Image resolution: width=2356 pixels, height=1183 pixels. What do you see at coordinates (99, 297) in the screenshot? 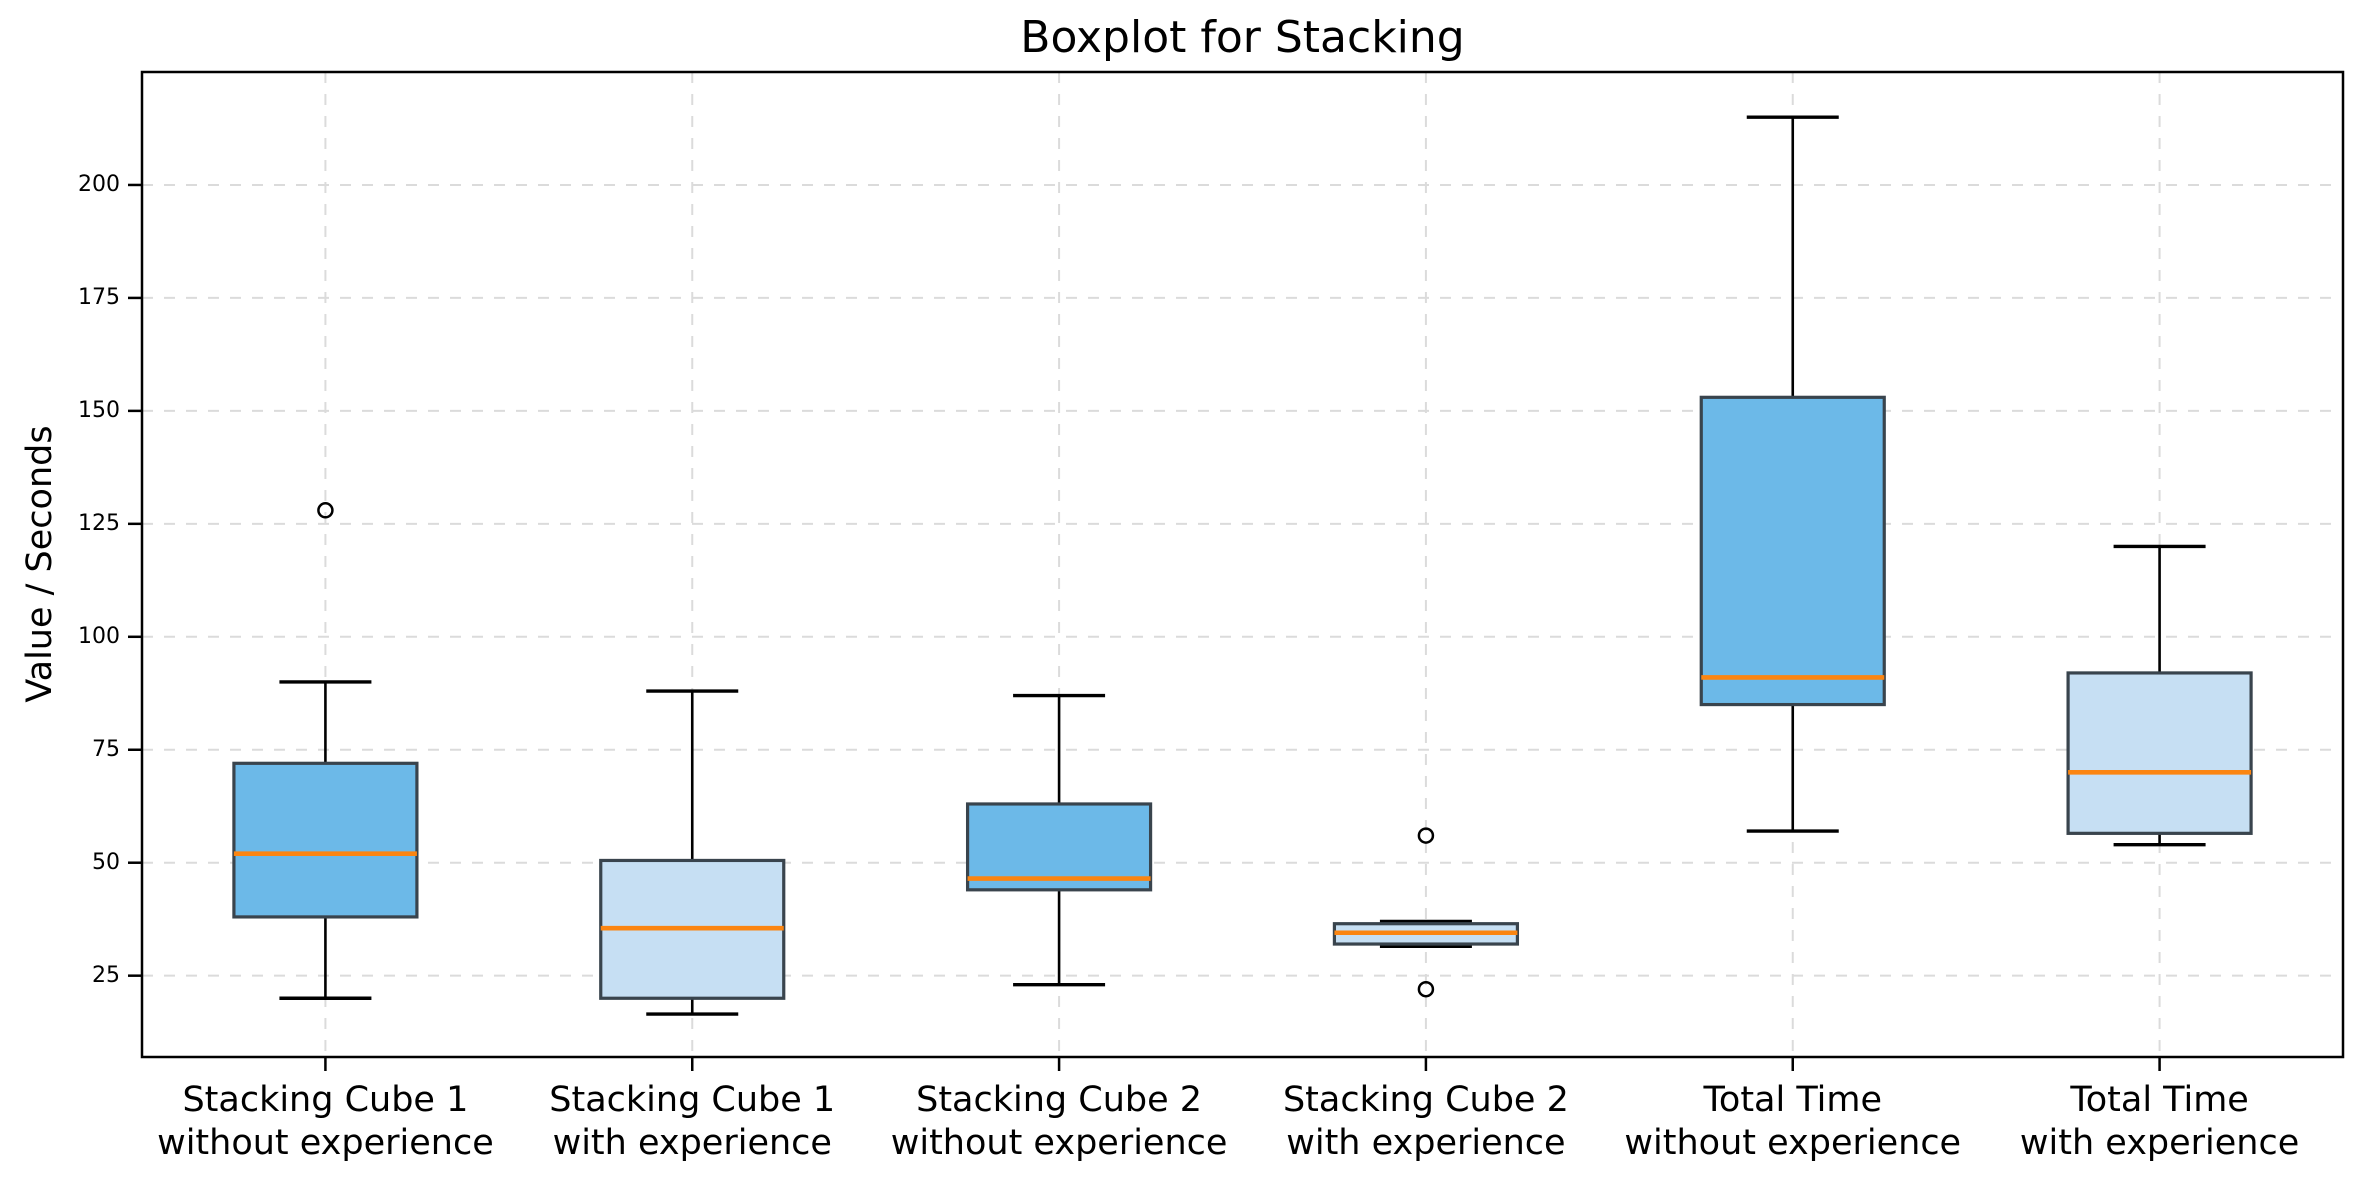
I see `y-tick-label: 175` at bounding box center [99, 297].